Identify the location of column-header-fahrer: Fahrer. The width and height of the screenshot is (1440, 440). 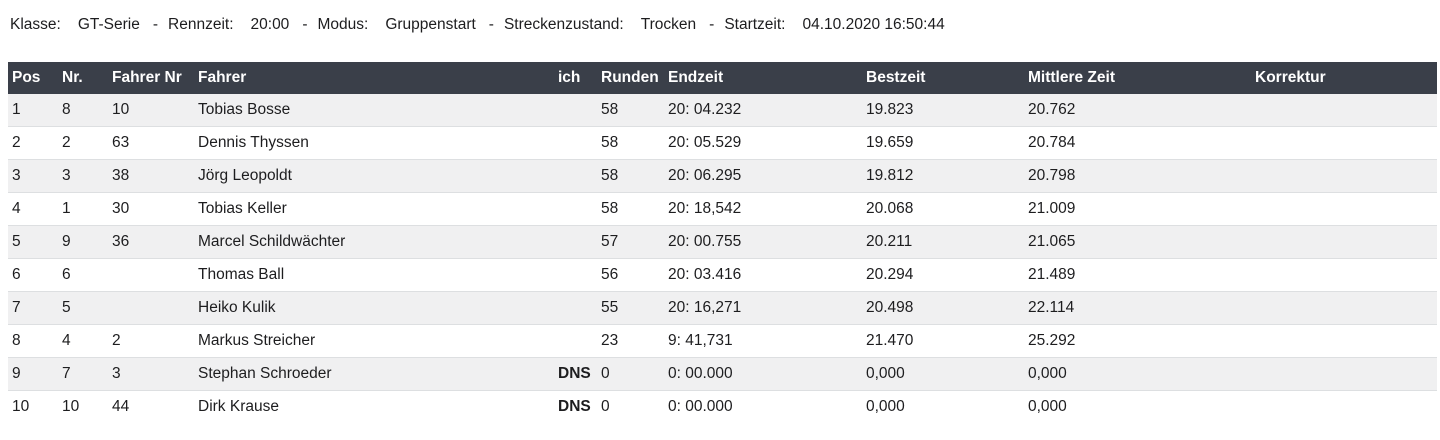
(374, 78).